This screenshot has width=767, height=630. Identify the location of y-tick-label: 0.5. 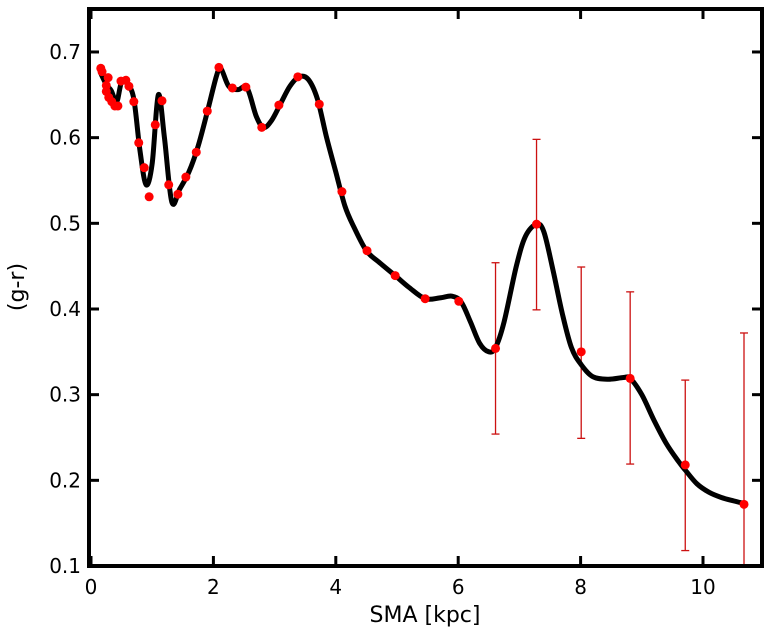
(65, 223).